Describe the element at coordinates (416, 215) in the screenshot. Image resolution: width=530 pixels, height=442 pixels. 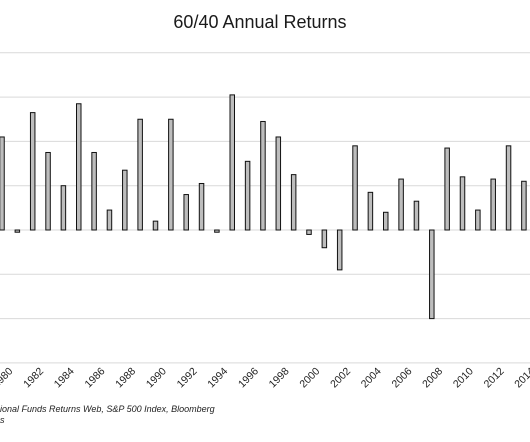
I see `bar-2007` at that location.